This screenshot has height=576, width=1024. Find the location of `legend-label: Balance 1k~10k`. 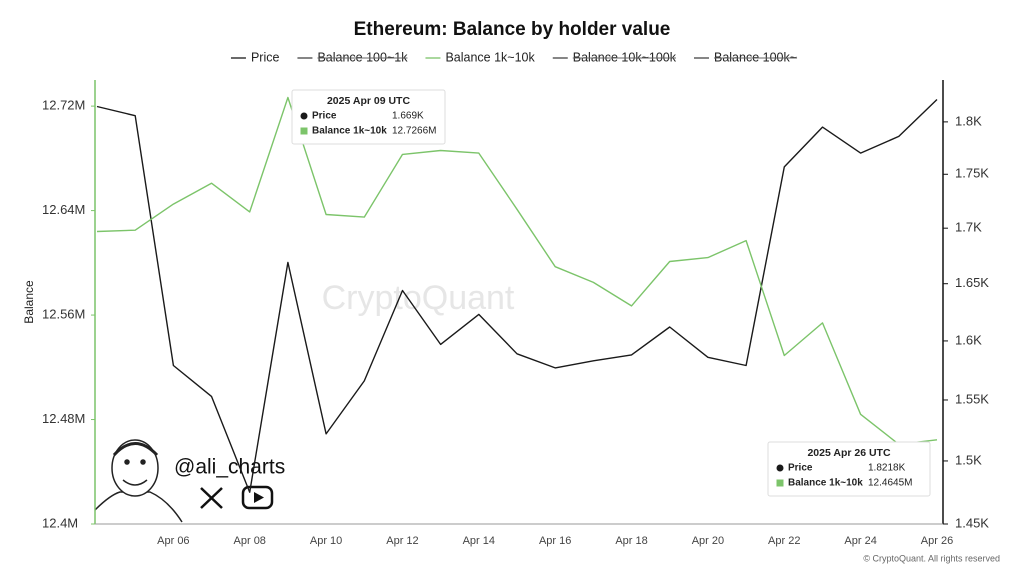

legend-label: Balance 1k~10k is located at coordinates (490, 57).